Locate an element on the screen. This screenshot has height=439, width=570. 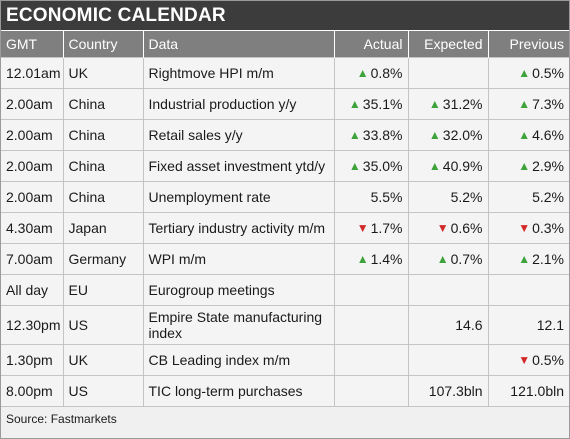
expected-value: 107.3bln is located at coordinates (455, 391).